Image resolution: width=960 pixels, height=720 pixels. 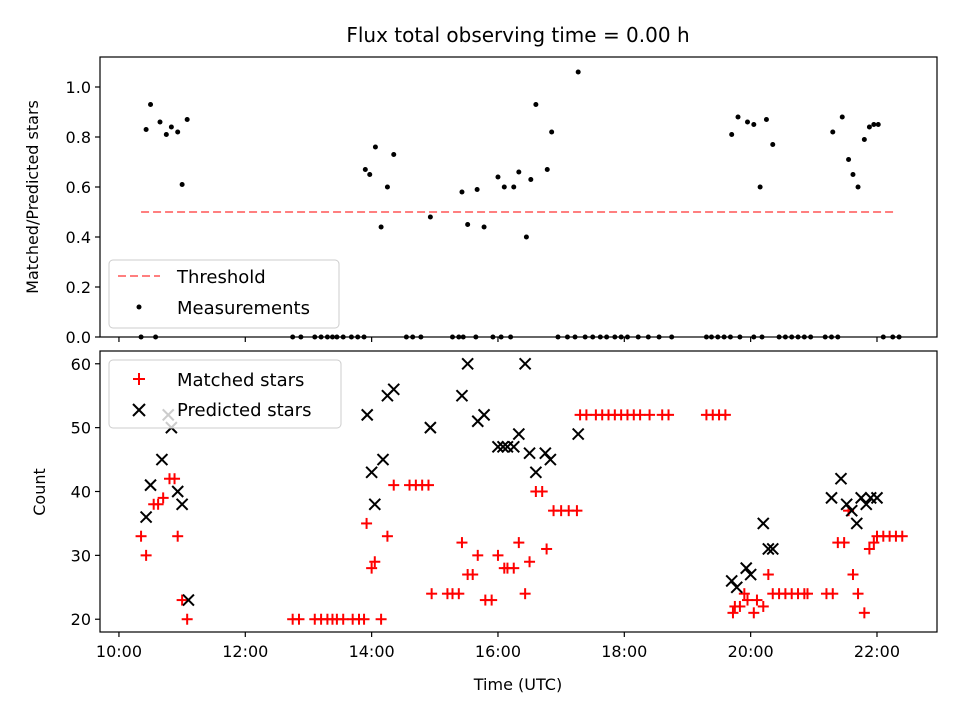 I want to click on bottom-x-tick-label: 20:00, so click(x=751, y=651).